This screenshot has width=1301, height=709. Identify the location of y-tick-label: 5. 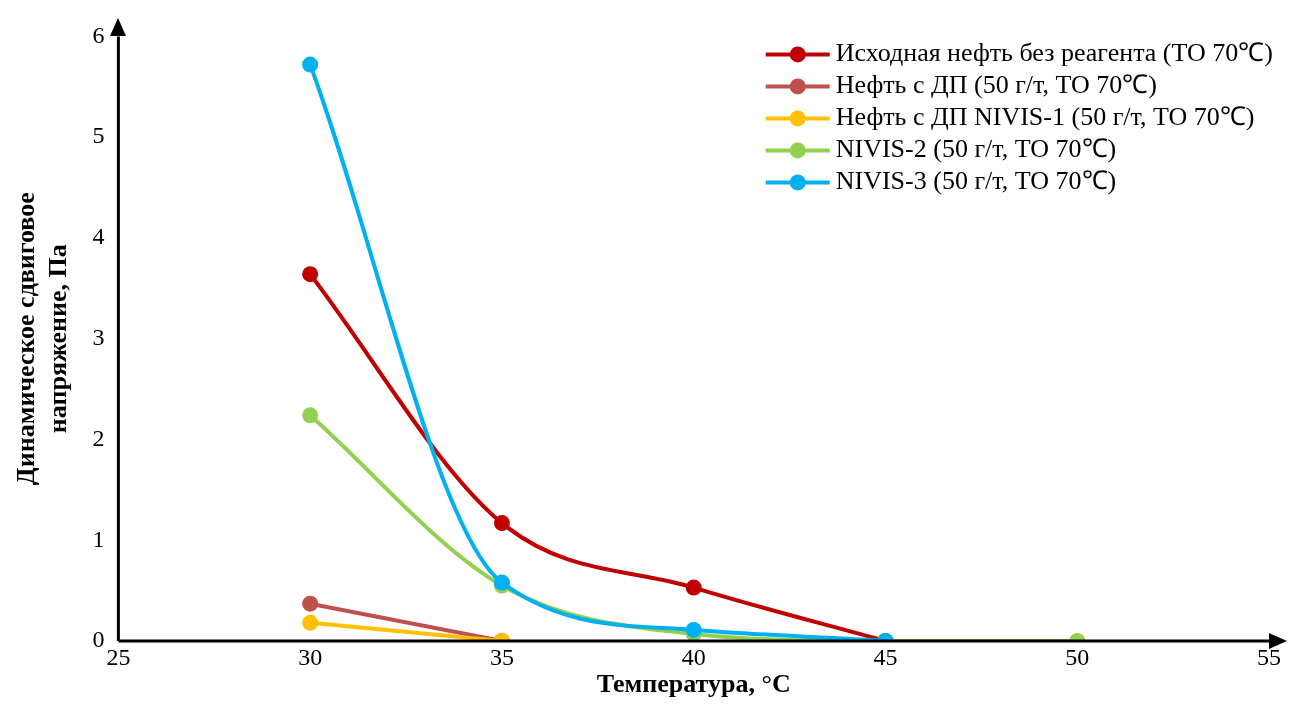
(98, 135).